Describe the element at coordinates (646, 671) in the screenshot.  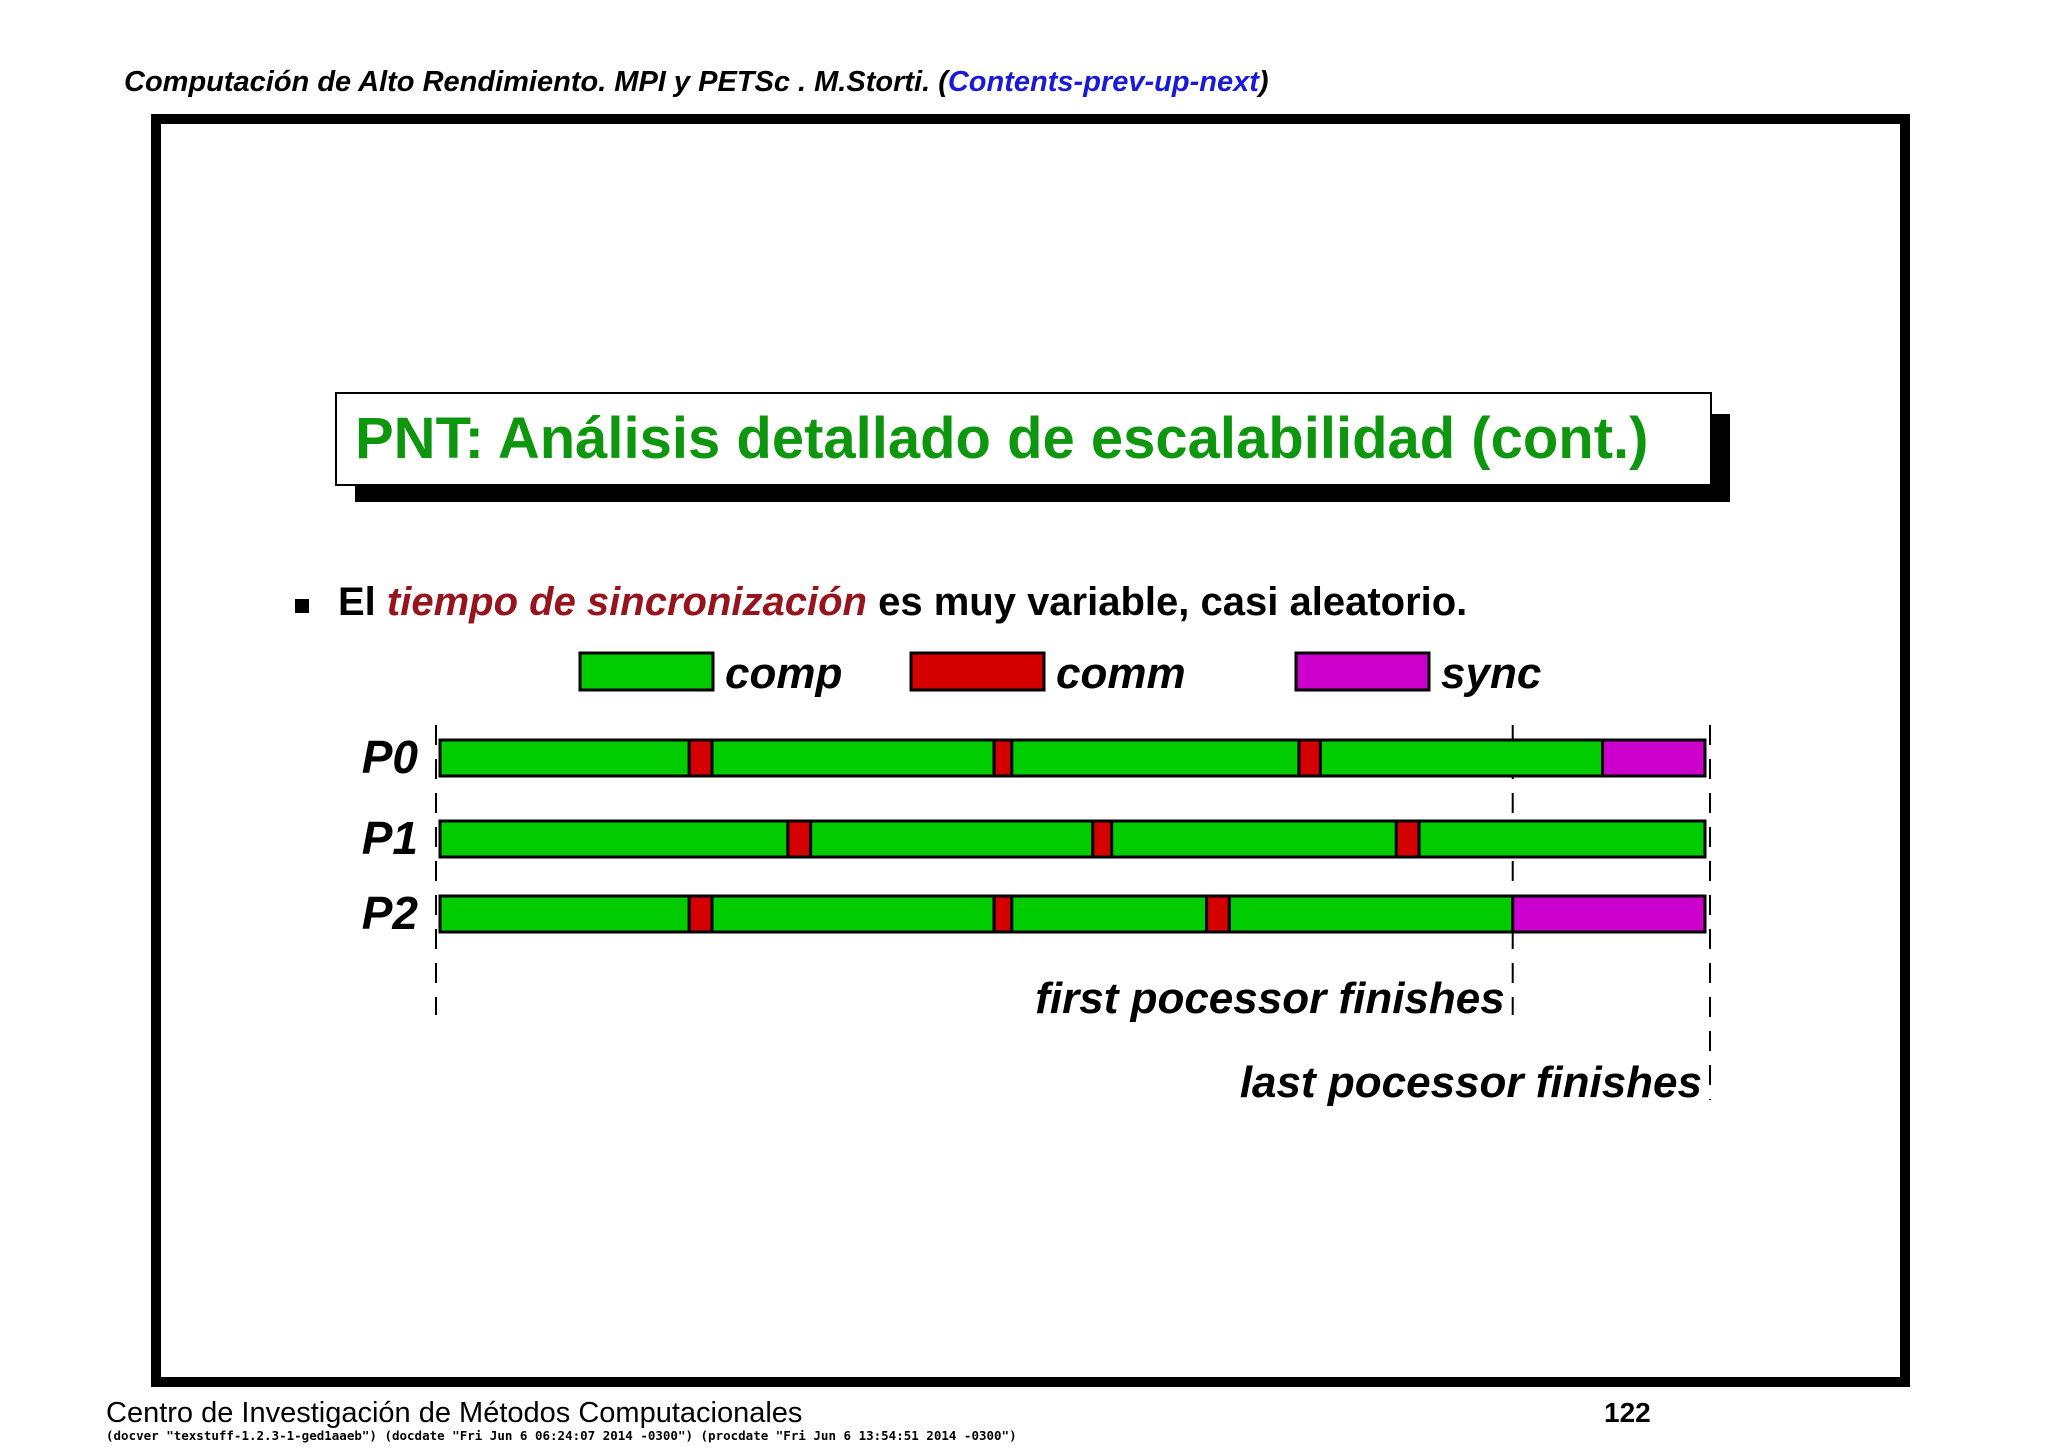
I see `legend-swatch-comp` at that location.